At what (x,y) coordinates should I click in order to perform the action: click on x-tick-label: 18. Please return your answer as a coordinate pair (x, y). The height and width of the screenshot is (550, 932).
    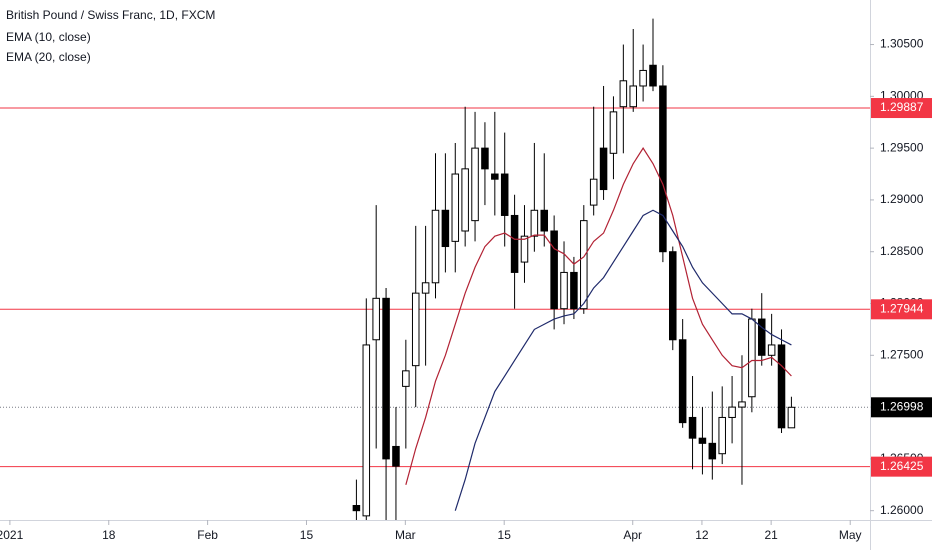
    Looking at the image, I should click on (109, 535).